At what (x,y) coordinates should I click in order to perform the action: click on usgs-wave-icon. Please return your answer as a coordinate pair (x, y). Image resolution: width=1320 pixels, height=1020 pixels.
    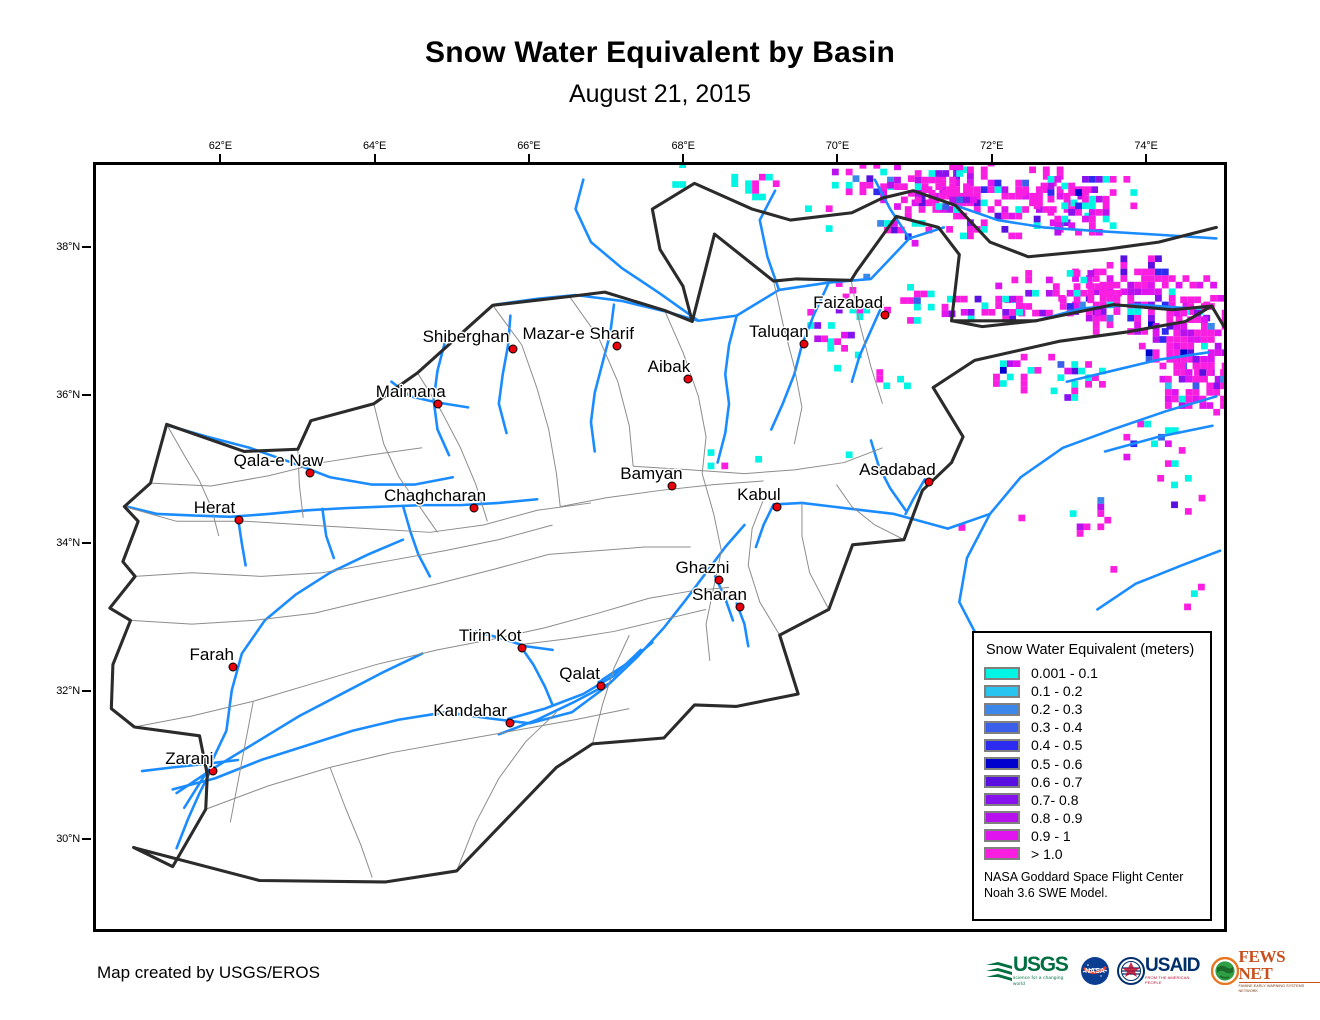
    Looking at the image, I should click on (999, 971).